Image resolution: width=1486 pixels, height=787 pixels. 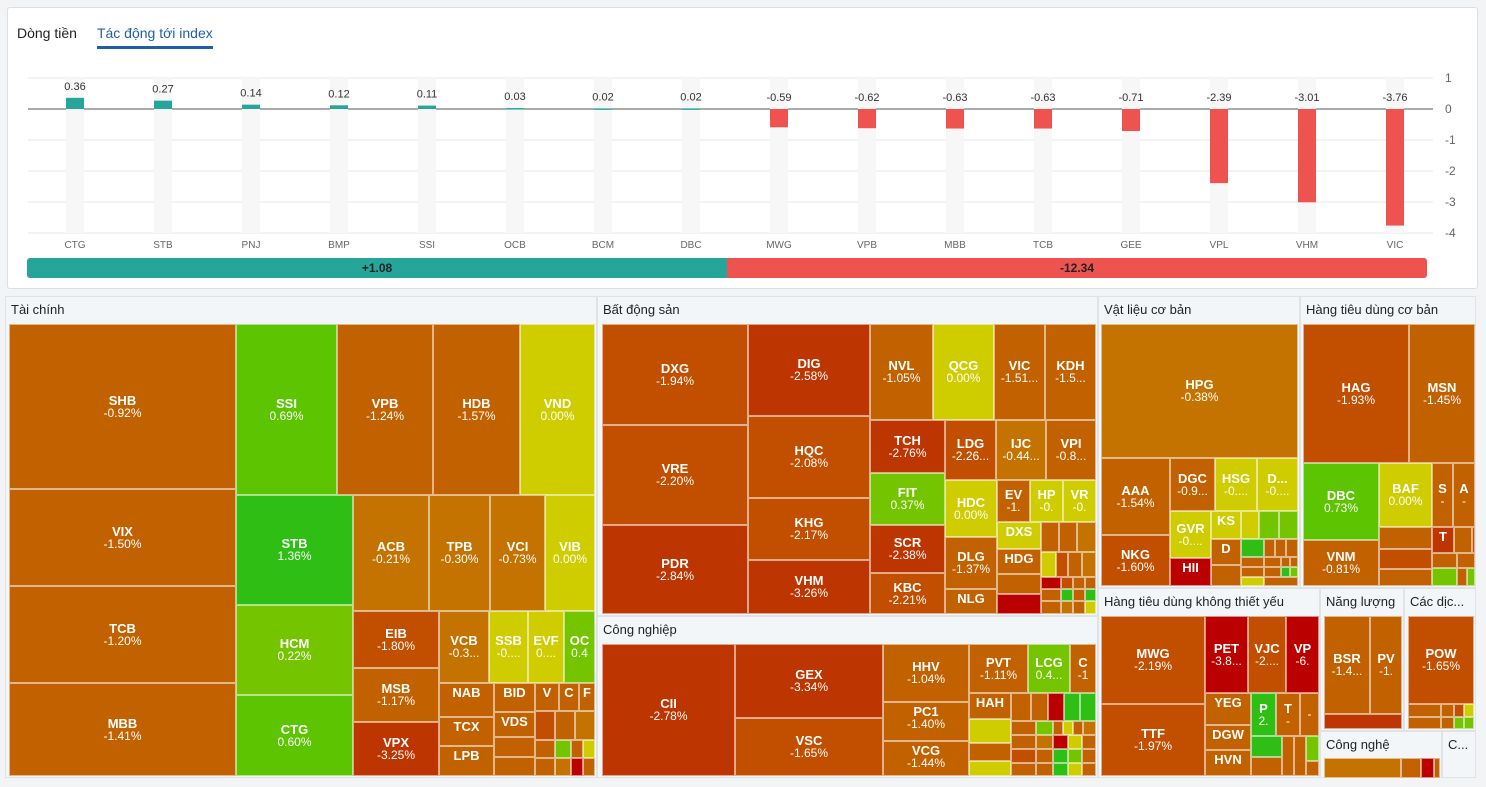 What do you see at coordinates (1190, 572) in the screenshot?
I see `tile-hii: HII` at bounding box center [1190, 572].